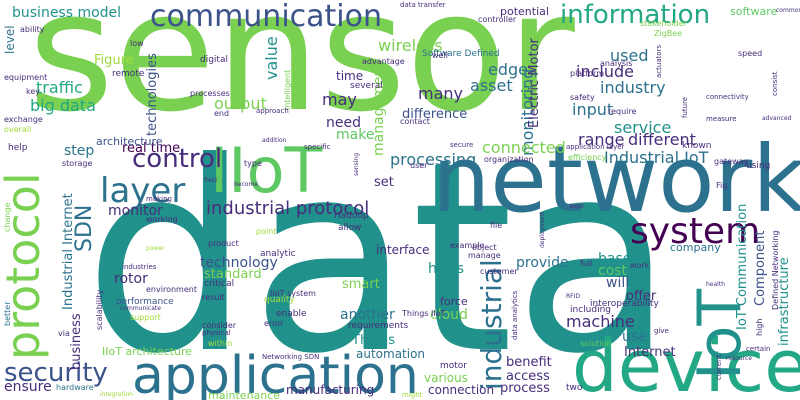 This screenshot has width=800, height=400. What do you see at coordinates (449, 315) in the screenshot?
I see `word-cloud: cloud` at bounding box center [449, 315].